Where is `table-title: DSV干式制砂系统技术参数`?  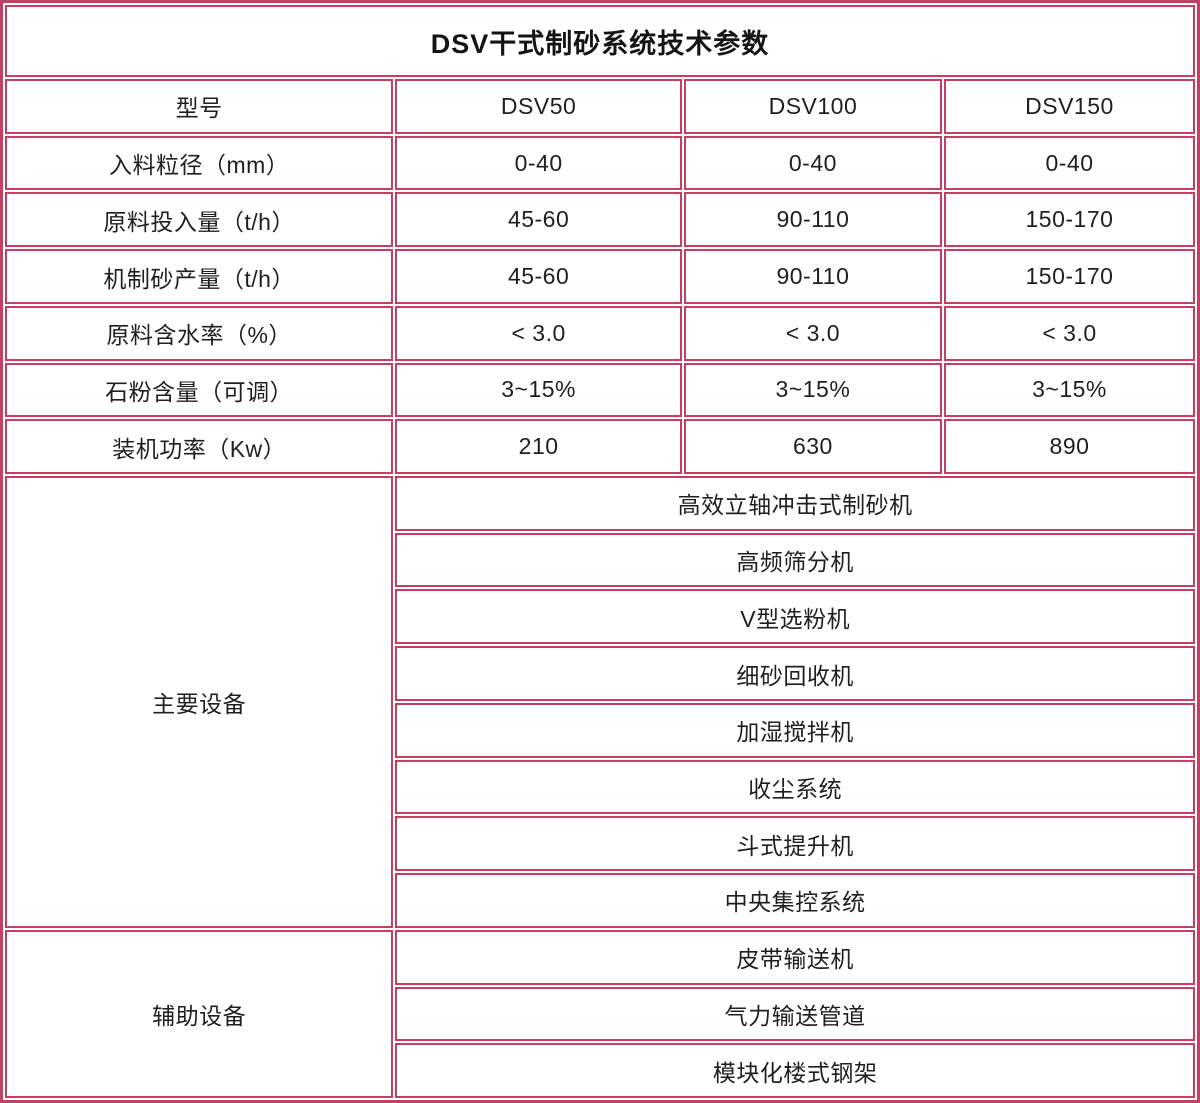 table-title: DSV干式制砂系统技术参数 is located at coordinates (600, 41).